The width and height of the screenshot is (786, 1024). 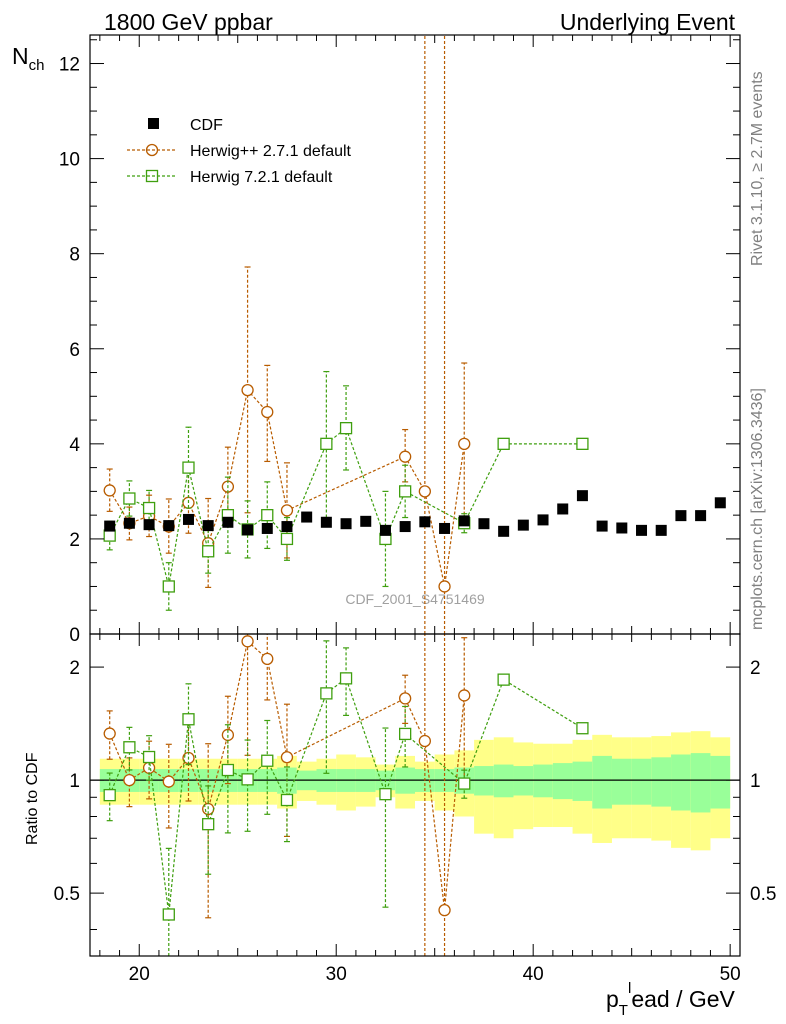 I want to click on legend-cdf-label: CDF, so click(x=206, y=125).